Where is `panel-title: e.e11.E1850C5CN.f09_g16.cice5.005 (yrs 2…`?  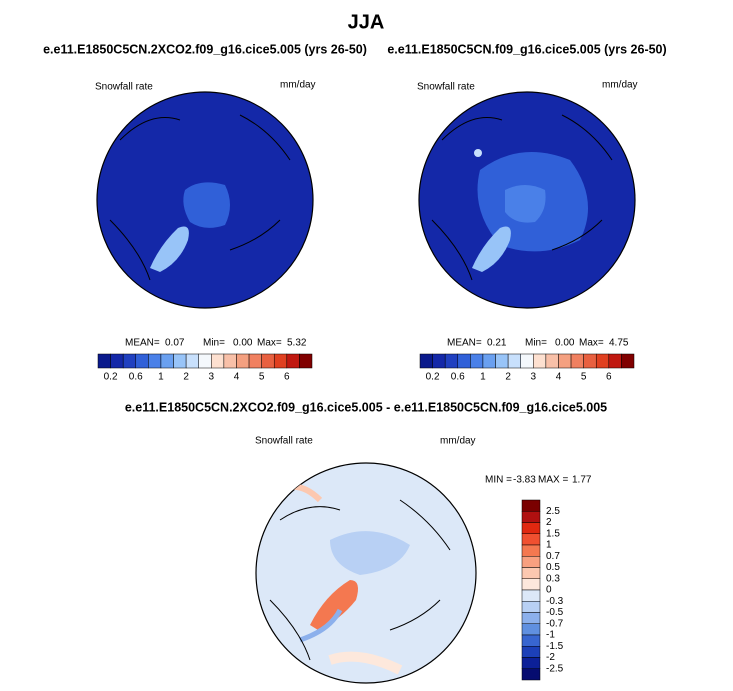
panel-title: e.e11.E1850C5CN.f09_g16.cice5.005 (yrs 2… is located at coordinates (526, 49).